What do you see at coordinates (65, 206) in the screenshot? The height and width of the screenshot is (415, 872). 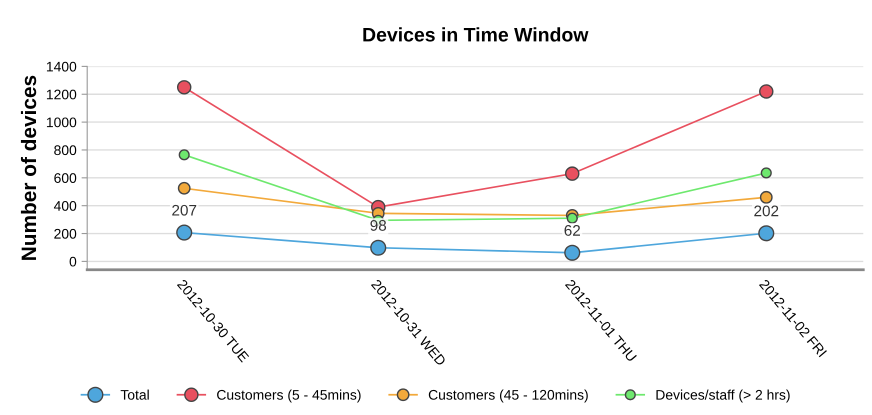 I see `y-tick-label: 400` at bounding box center [65, 206].